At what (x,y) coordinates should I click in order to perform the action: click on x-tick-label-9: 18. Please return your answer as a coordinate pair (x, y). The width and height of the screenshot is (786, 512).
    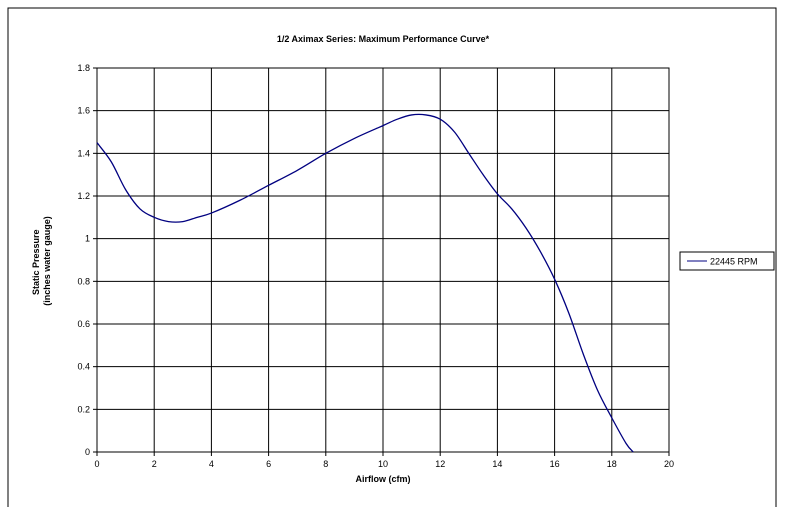
    Looking at the image, I should click on (612, 464).